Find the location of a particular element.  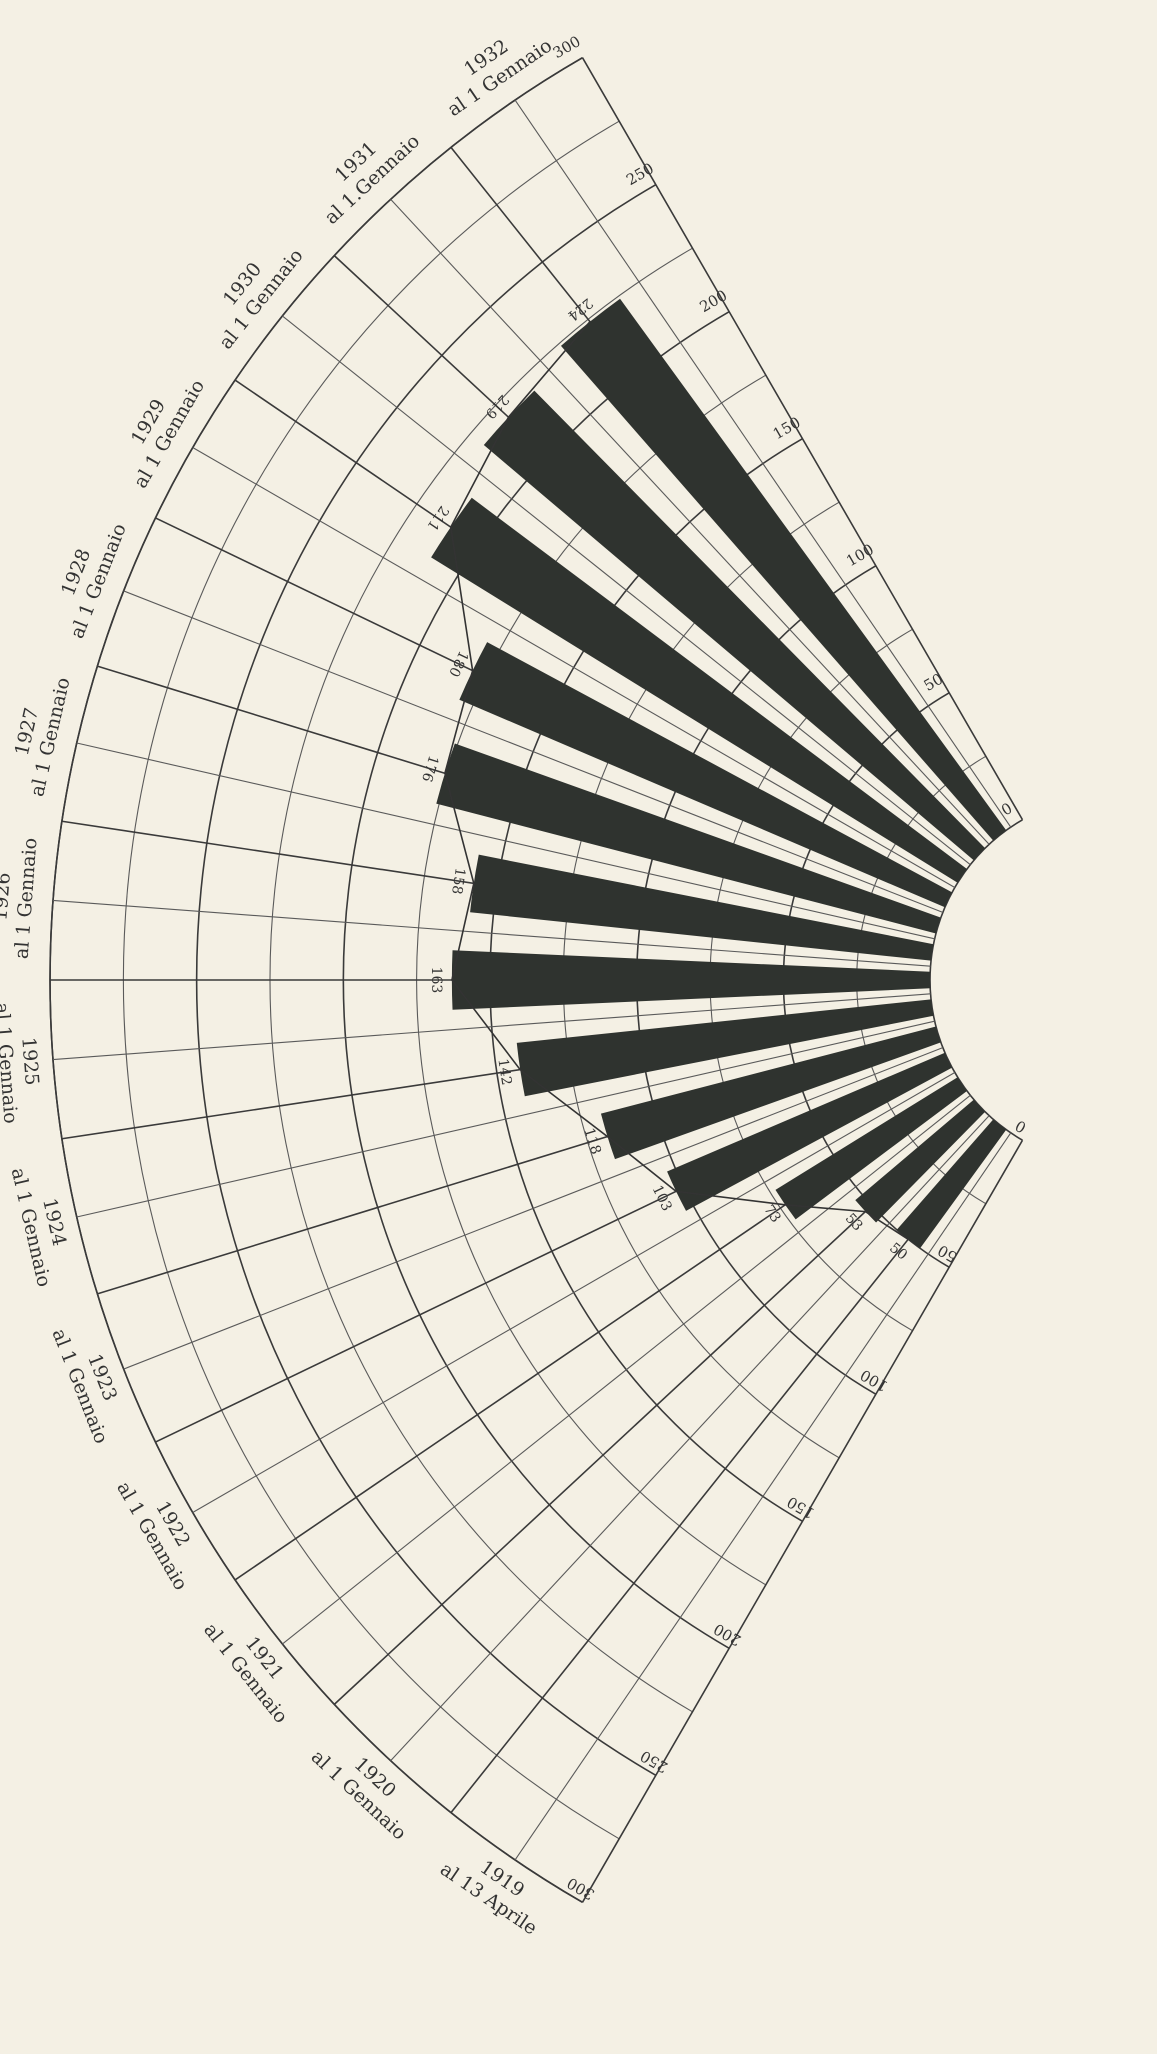

value-label: 211 is located at coordinates (437, 518).